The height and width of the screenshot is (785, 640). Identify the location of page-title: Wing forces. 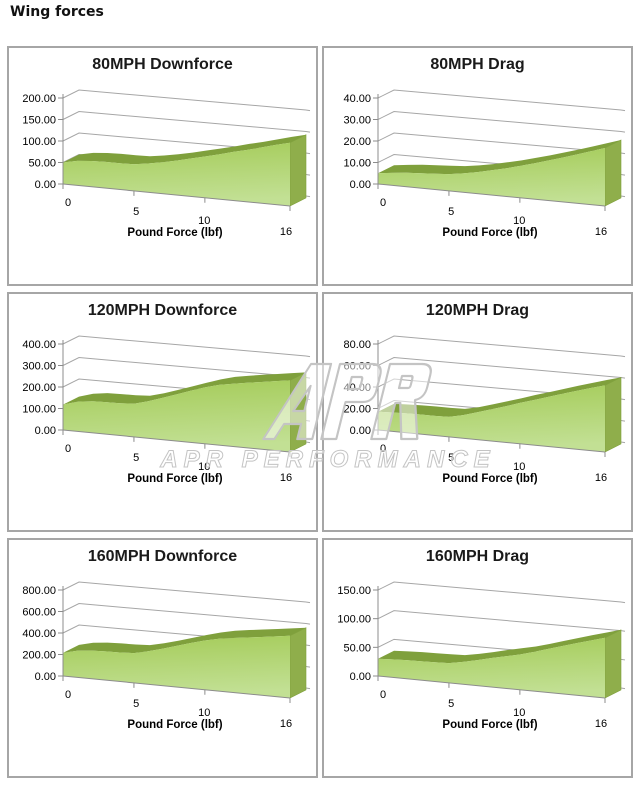
(57, 12).